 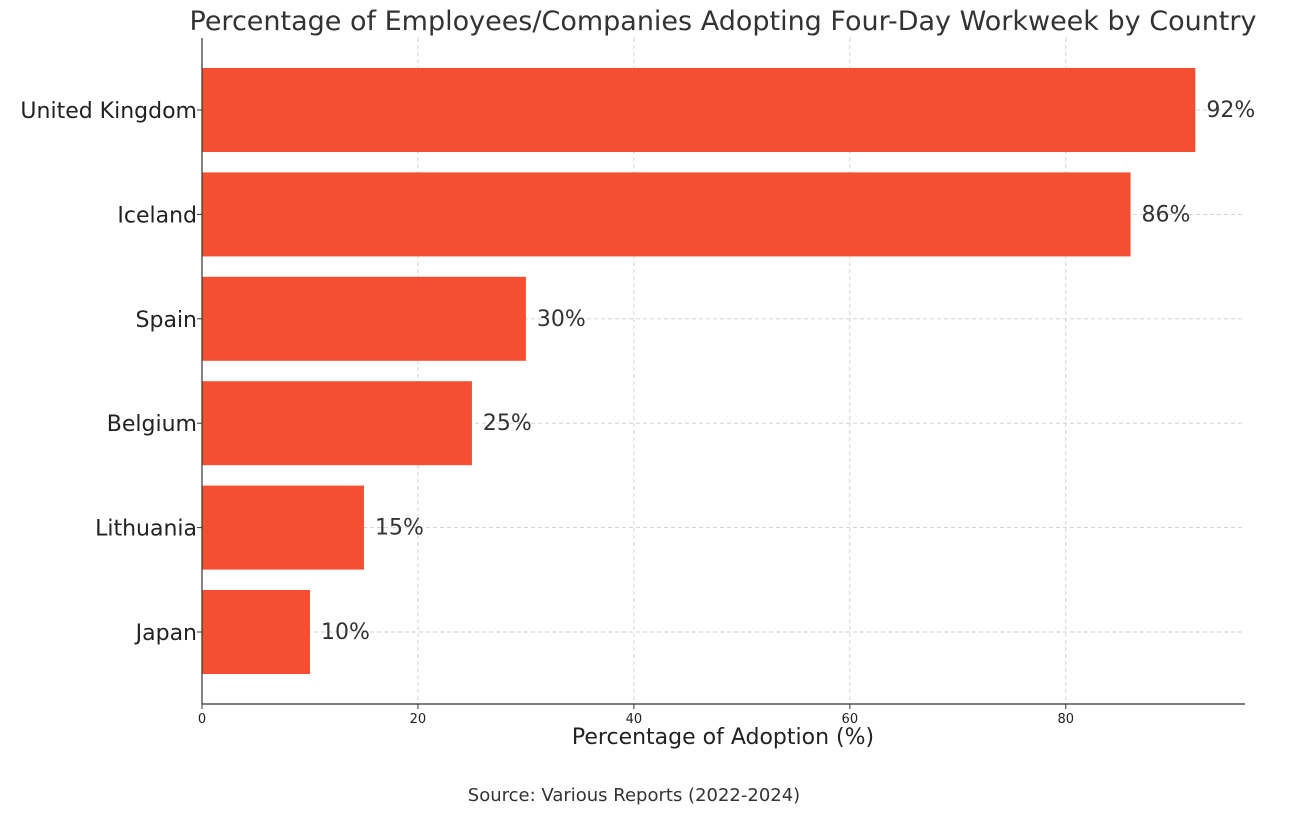 What do you see at coordinates (146, 529) in the screenshot?
I see `y-tick-label: Lithuania` at bounding box center [146, 529].